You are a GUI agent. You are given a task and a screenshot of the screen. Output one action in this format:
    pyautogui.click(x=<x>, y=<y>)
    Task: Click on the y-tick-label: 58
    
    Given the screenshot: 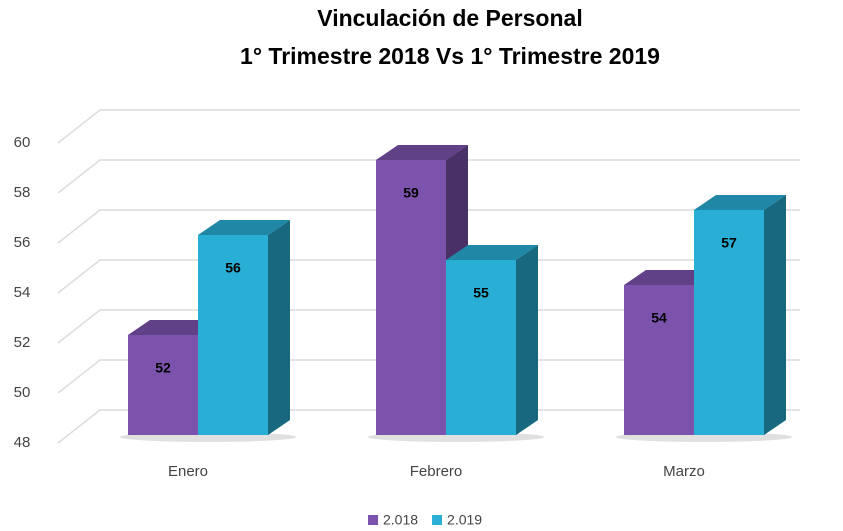 What is the action you would take?
    pyautogui.click(x=22, y=192)
    